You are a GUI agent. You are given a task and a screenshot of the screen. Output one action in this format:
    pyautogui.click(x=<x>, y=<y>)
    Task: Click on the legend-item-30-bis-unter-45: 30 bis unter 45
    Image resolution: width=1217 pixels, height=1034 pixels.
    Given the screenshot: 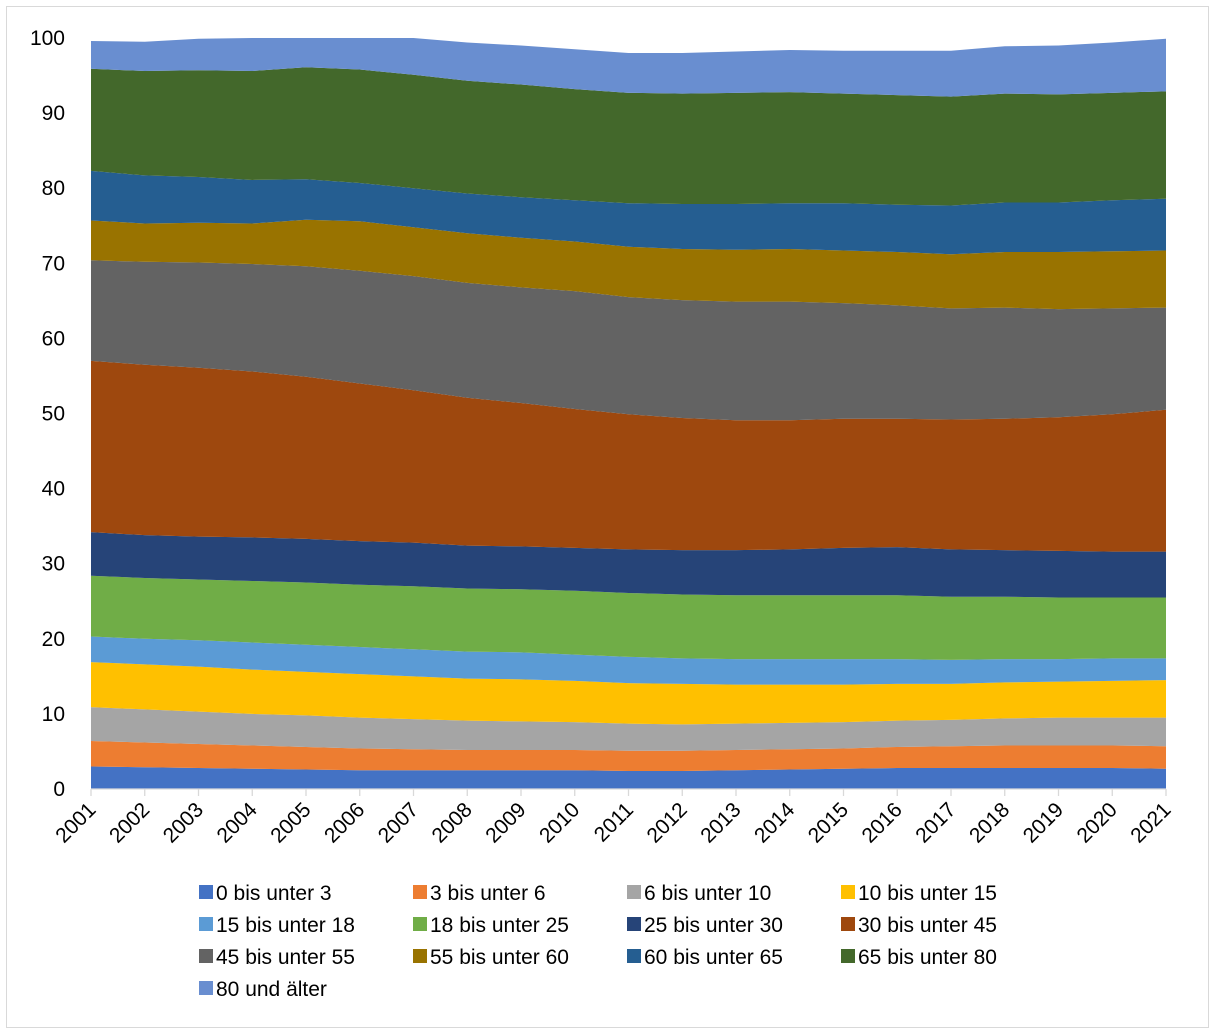 What is the action you would take?
    pyautogui.click(x=919, y=925)
    